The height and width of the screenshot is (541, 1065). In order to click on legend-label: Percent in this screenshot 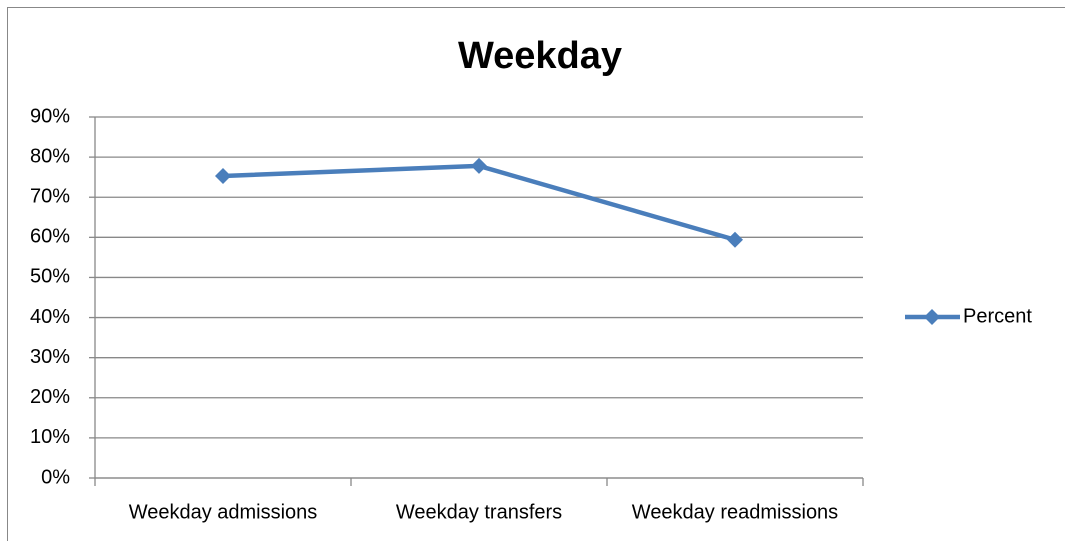, I will do `click(997, 316)`.